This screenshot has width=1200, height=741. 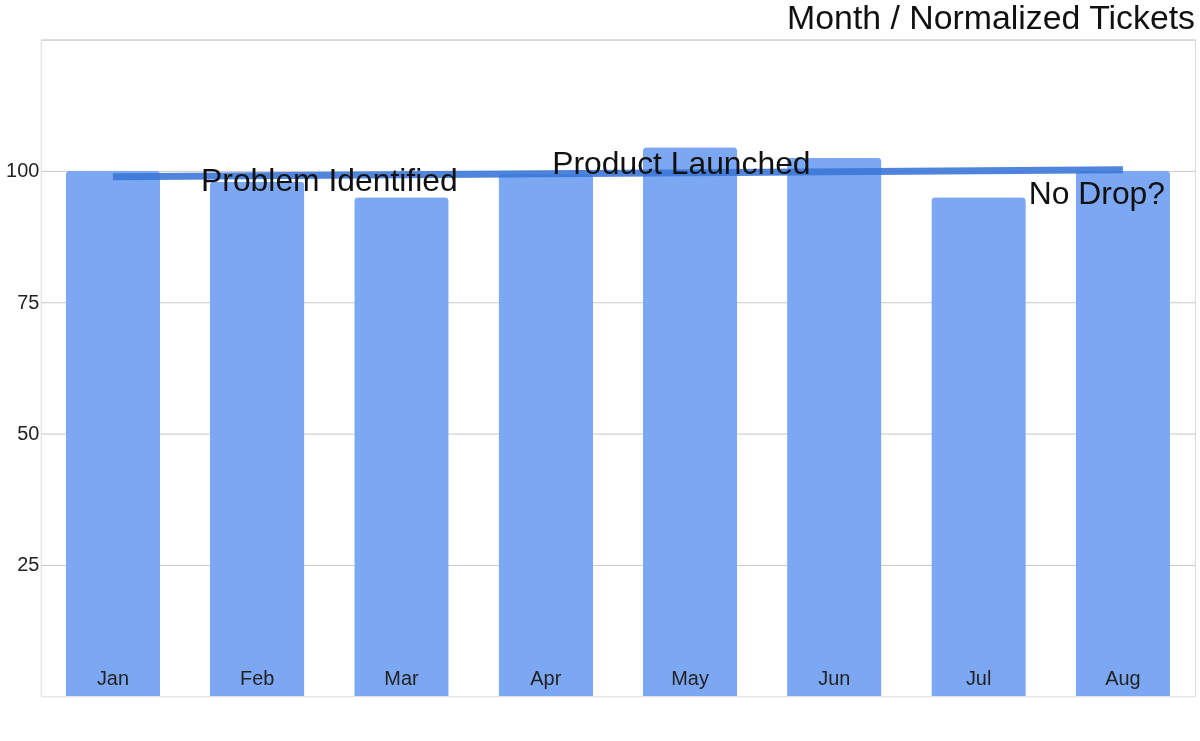 I want to click on y-tick-label: 75, so click(x=28, y=301).